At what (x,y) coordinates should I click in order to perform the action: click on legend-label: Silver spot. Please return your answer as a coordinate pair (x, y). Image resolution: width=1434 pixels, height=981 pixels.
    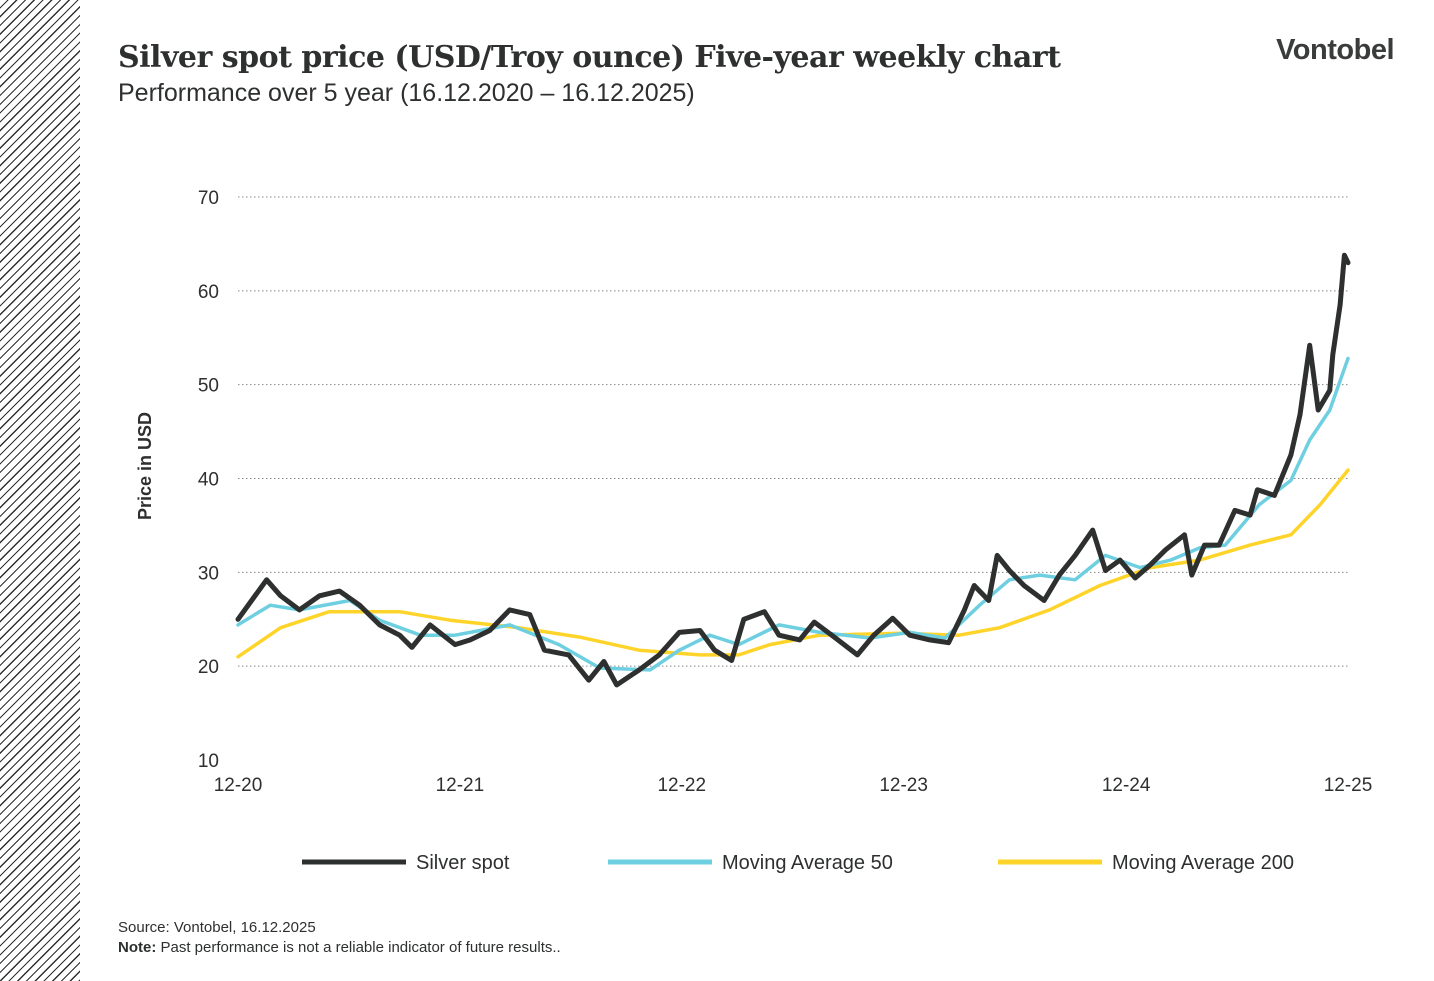
    Looking at the image, I should click on (463, 863).